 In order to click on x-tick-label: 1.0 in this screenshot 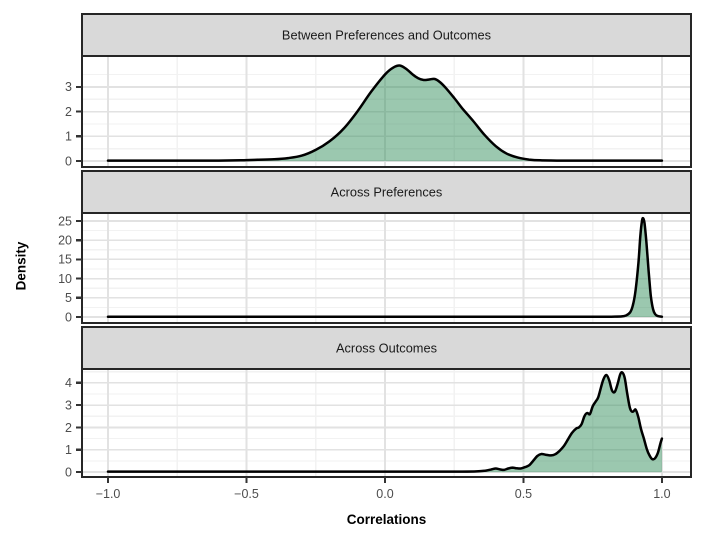, I will do `click(661, 494)`.